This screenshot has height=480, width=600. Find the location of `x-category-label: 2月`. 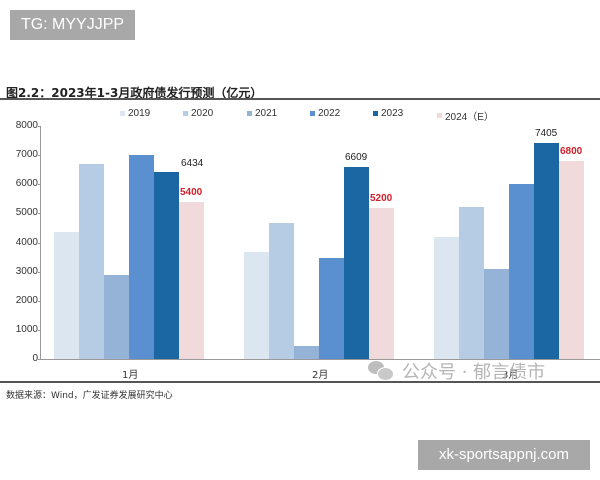

x-category-label: 2月 is located at coordinates (320, 375).